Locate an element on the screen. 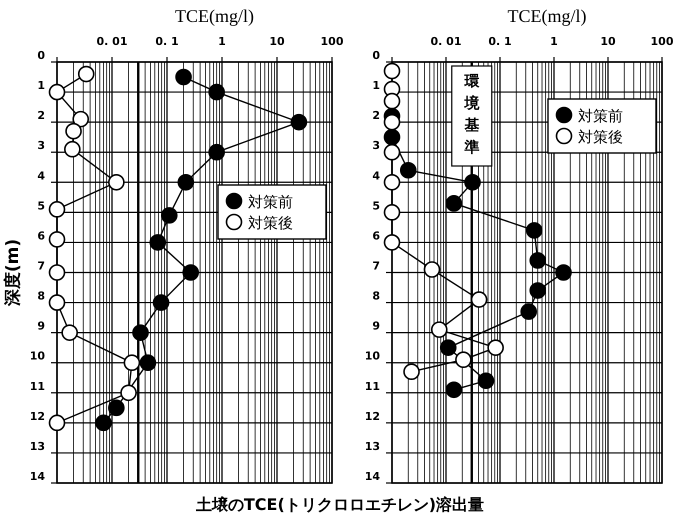 Image resolution: width=681 pixels, height=521 pixels. ref-label: 環境基準 is located at coordinates (471, 116).